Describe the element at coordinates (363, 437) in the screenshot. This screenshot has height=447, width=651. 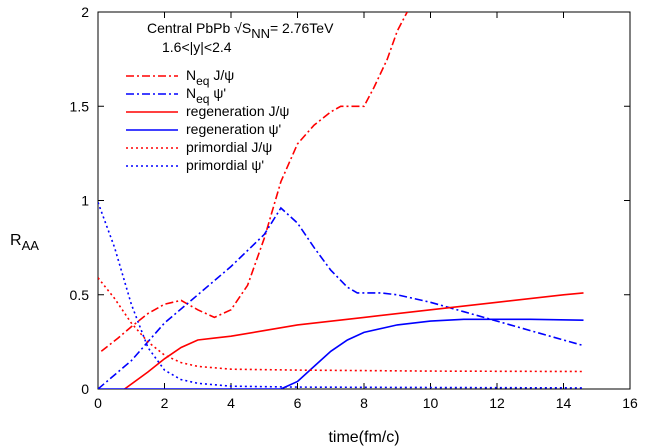
I see `x-axis-label: time(fm/c)` at that location.